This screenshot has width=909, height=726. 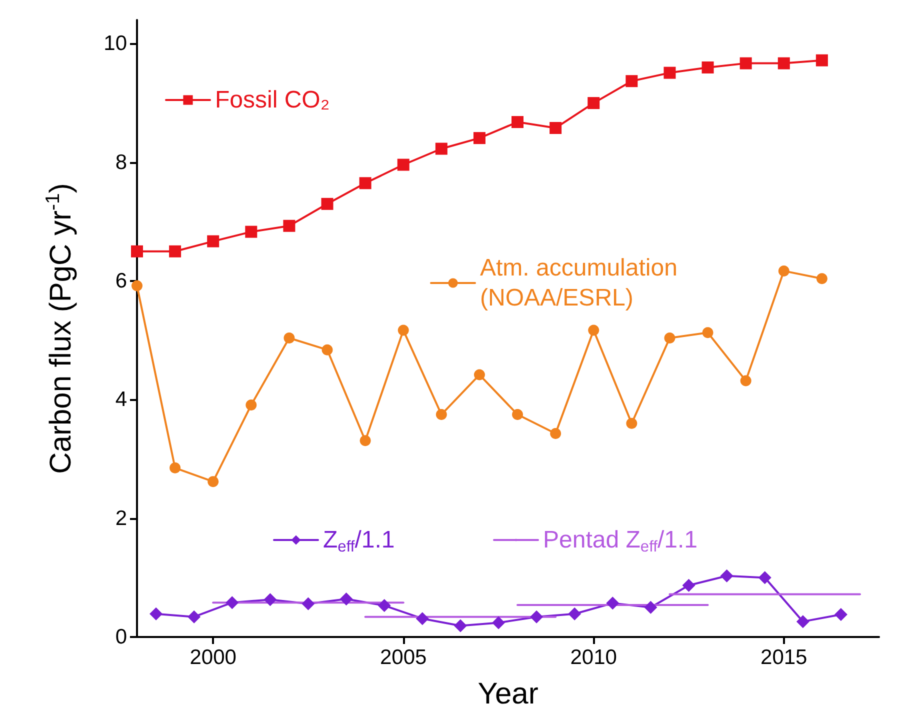 I want to click on y-tick-label: 6, so click(x=121, y=281).